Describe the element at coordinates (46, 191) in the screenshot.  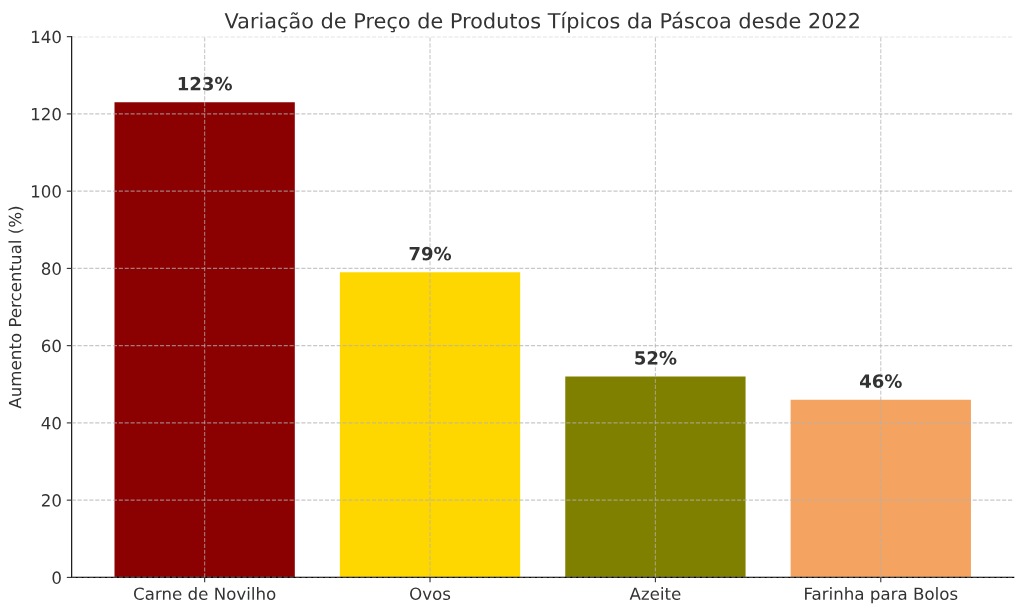
I see `y-tick-label: 100` at that location.